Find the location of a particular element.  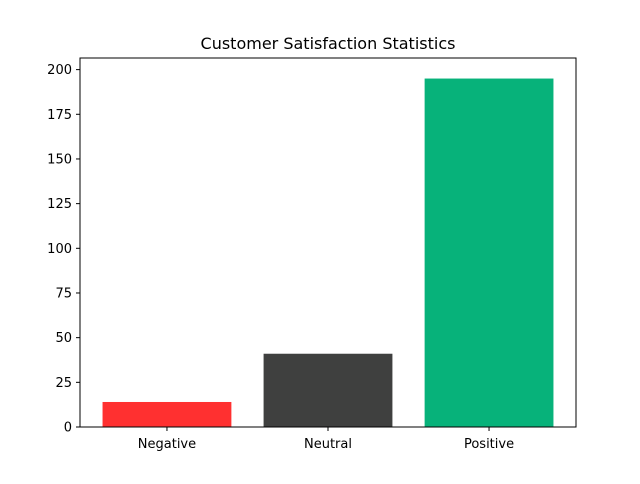

x-axis: Negative Neutral Positive is located at coordinates (326, 439).